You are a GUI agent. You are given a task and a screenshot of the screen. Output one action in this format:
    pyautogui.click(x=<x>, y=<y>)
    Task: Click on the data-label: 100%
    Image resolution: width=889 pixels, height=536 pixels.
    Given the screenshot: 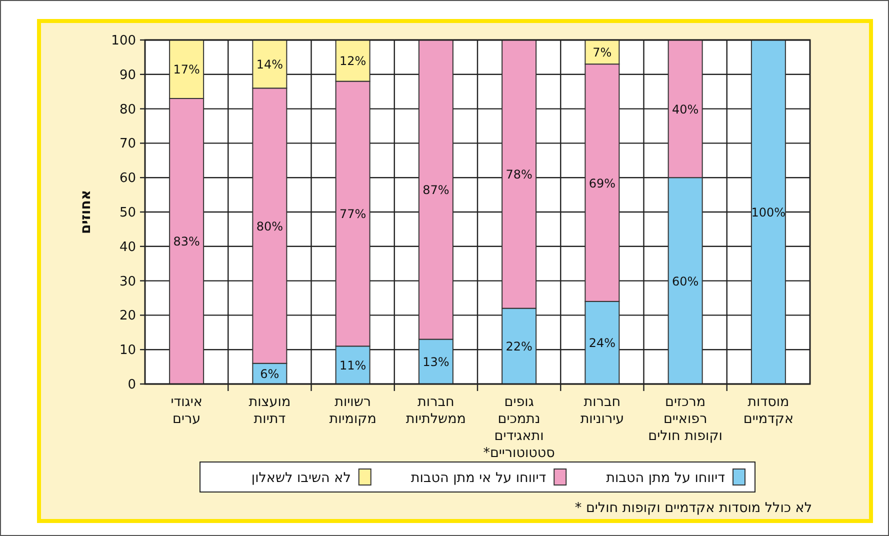 What is the action you would take?
    pyautogui.click(x=768, y=213)
    